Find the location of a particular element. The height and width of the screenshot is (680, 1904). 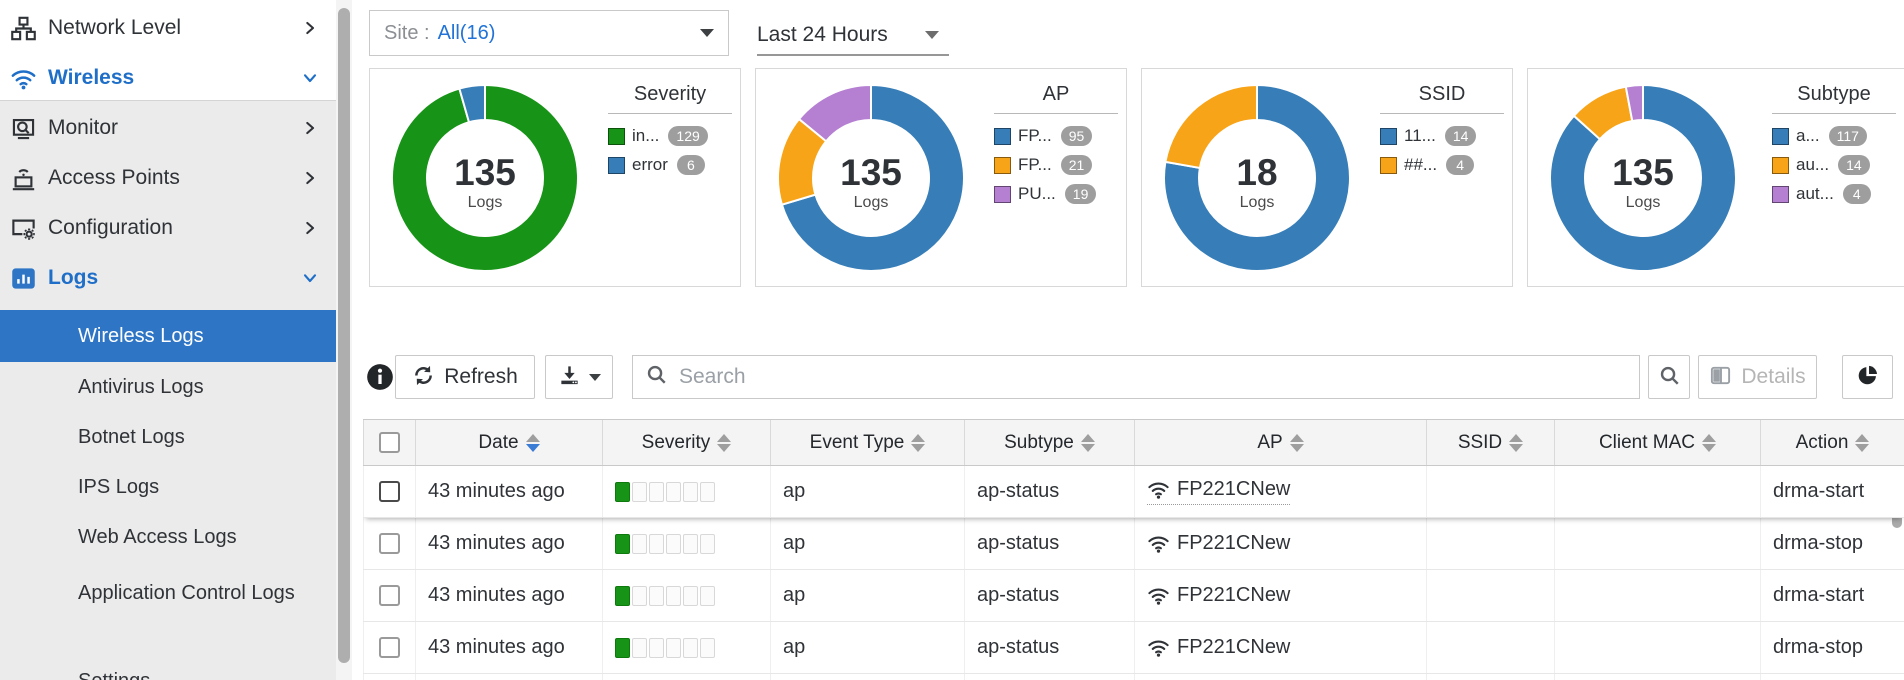

sidebar-item-wireless-logs: Wireless Logs is located at coordinates (168, 336).